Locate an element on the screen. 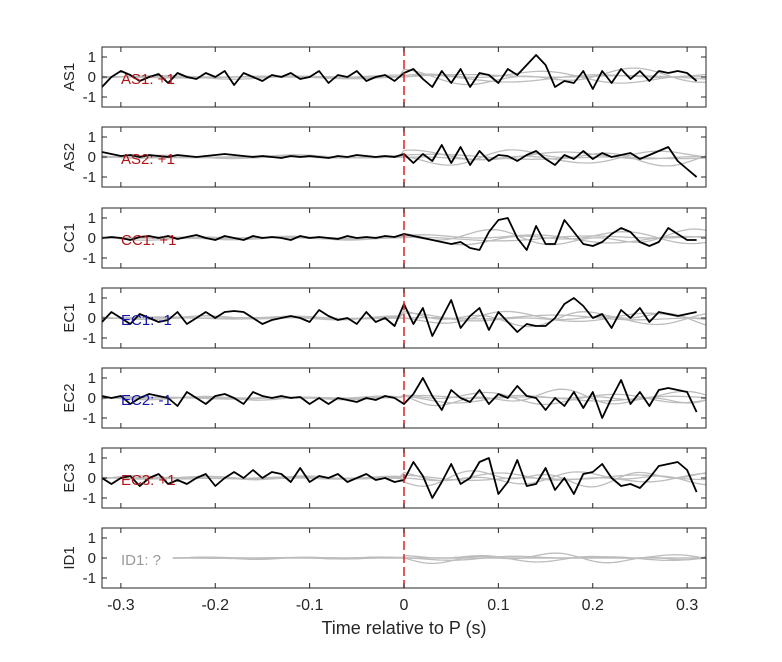  y-axis-label: EC2 is located at coordinates (69, 397).